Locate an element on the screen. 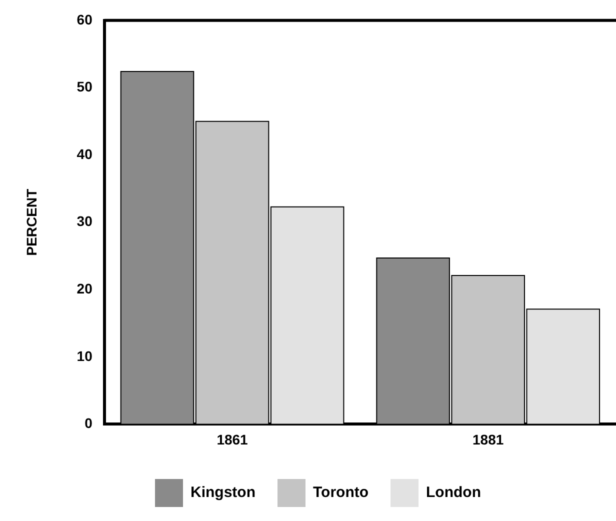 The image size is (616, 521). legend-label: Kingston is located at coordinates (223, 493).